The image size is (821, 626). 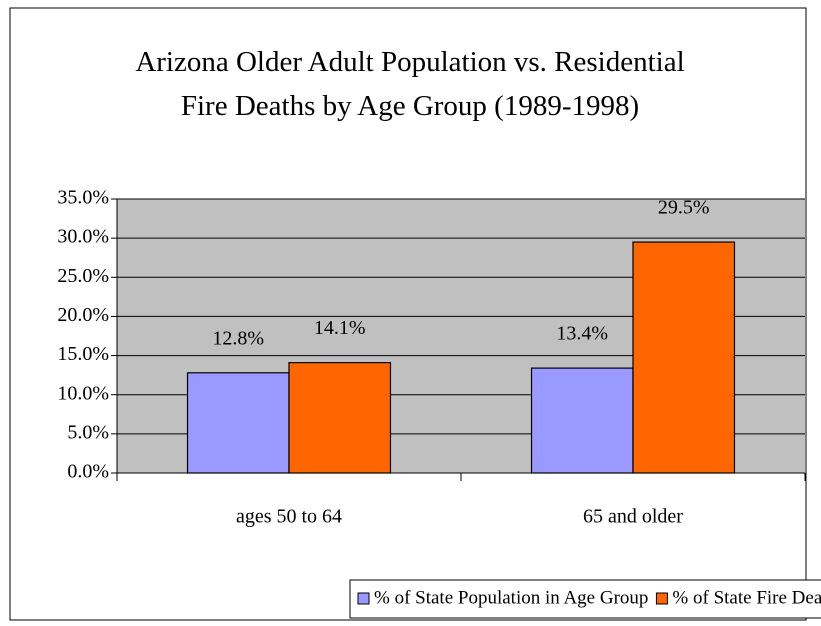 What do you see at coordinates (88, 432) in the screenshot?
I see `y-tick-label: 5.0%` at bounding box center [88, 432].